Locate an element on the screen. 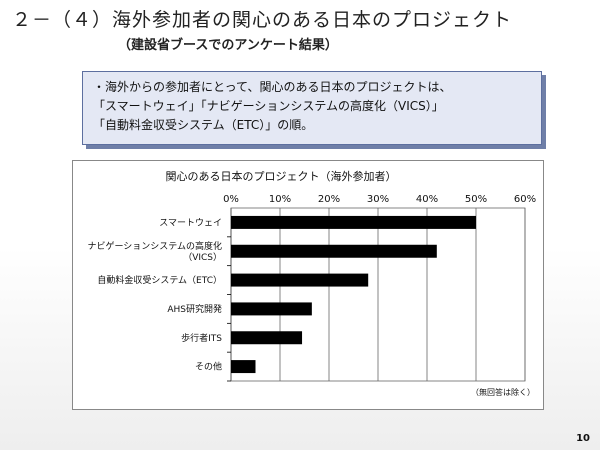 The image size is (600, 450). x-tick-label: 20% is located at coordinates (329, 199).